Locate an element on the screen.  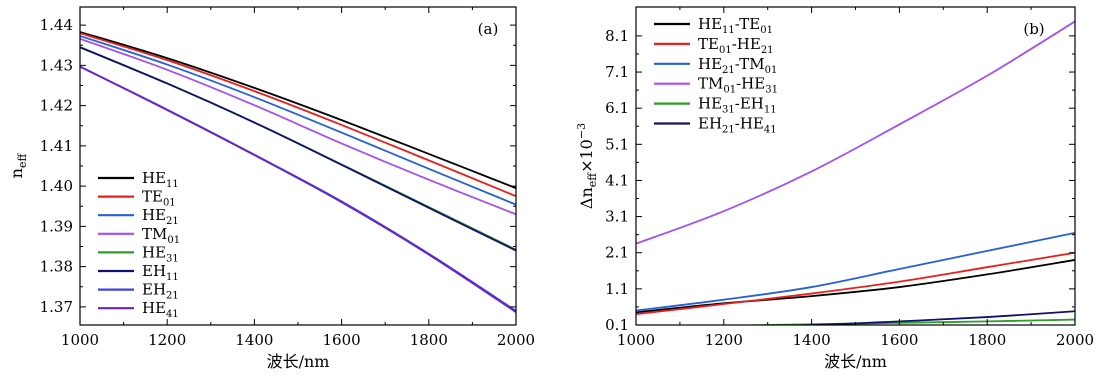
legend-label-sub: 41 is located at coordinates (172, 314).